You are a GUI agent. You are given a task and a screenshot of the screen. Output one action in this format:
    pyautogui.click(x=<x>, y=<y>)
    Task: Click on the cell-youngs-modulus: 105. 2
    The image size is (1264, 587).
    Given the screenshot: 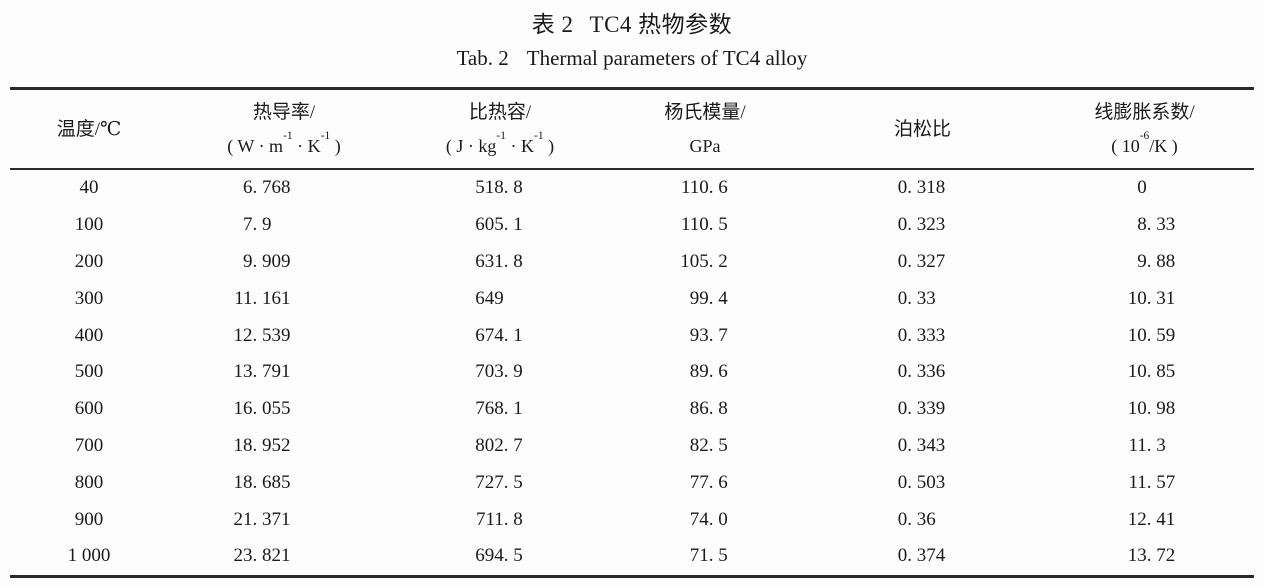 What is the action you would take?
    pyautogui.click(x=704, y=261)
    